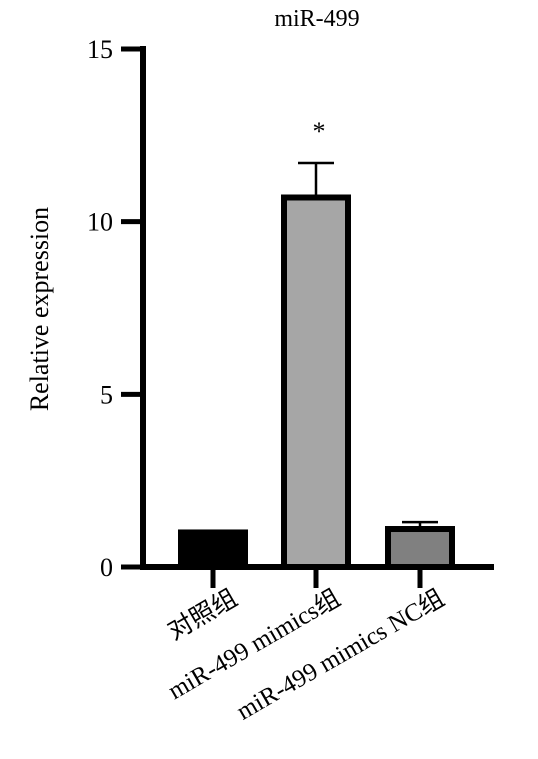 The image size is (538, 759). I want to click on significance-marker: *, so click(319, 131).